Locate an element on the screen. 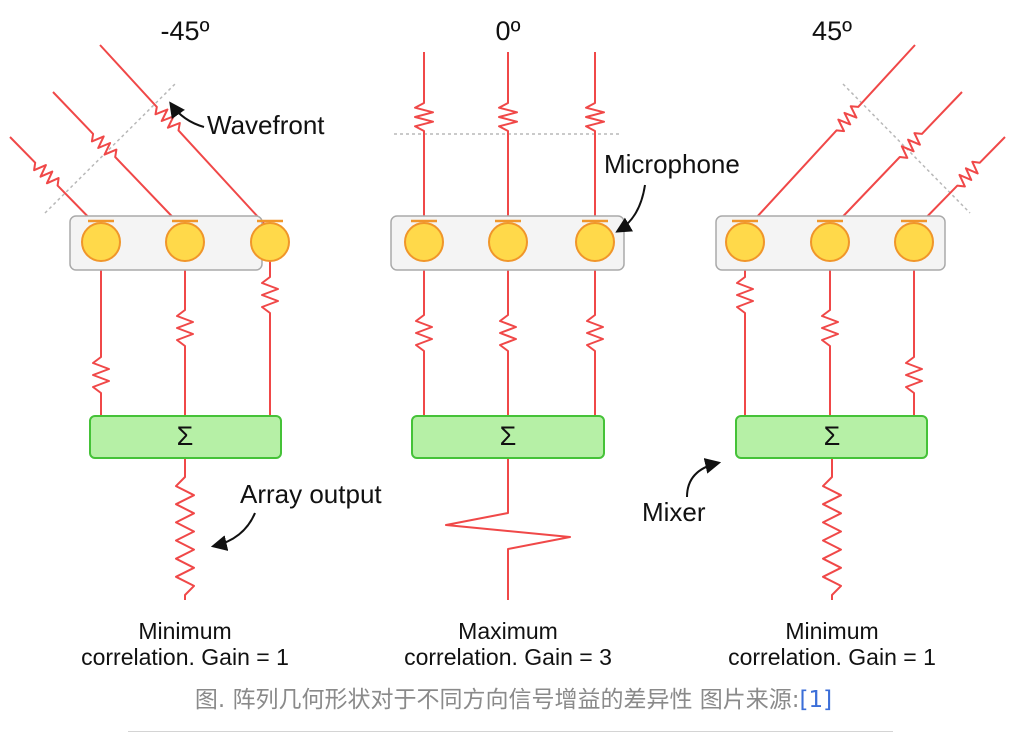  wavefront-label: Wavefront is located at coordinates (266, 125).